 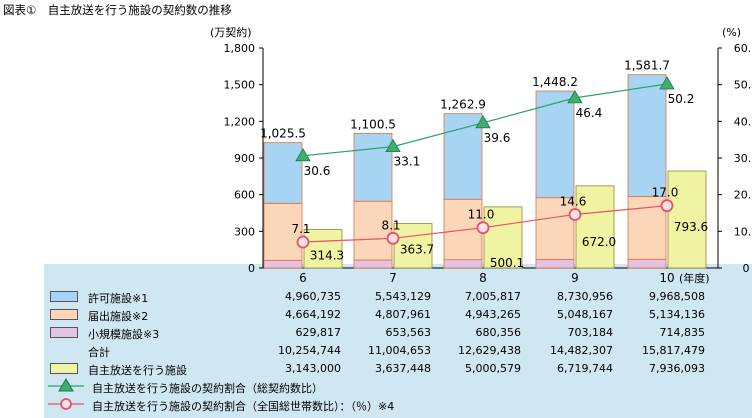 I want to click on line-legend-label: 自主放送を行う施設の契約割合（総契約数比）, so click(x=207, y=388).